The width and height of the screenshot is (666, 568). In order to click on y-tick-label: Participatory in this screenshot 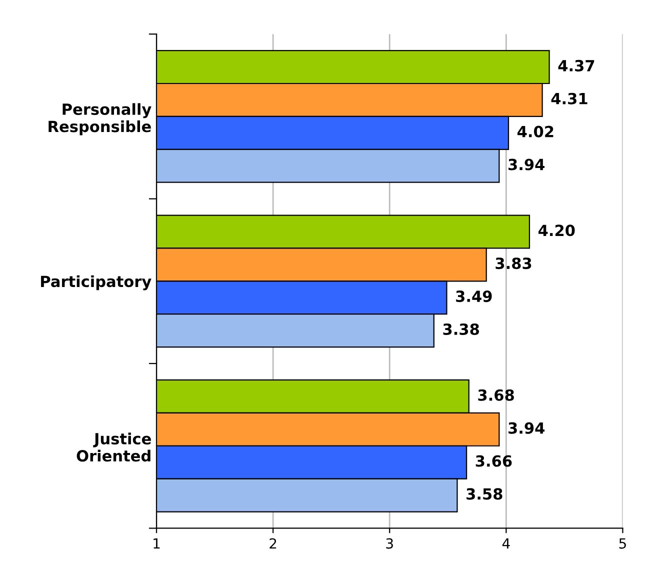, I will do `click(96, 282)`.